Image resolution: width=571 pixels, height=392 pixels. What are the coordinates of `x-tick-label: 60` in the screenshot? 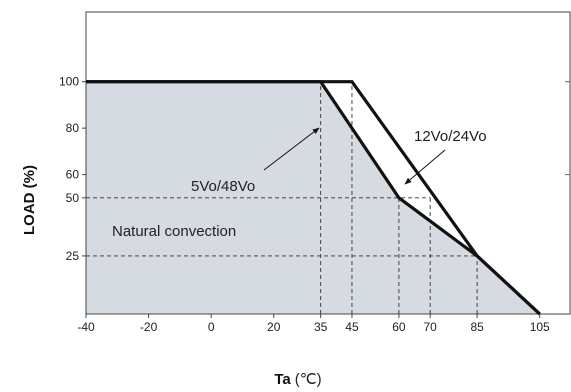 It's located at (399, 327).